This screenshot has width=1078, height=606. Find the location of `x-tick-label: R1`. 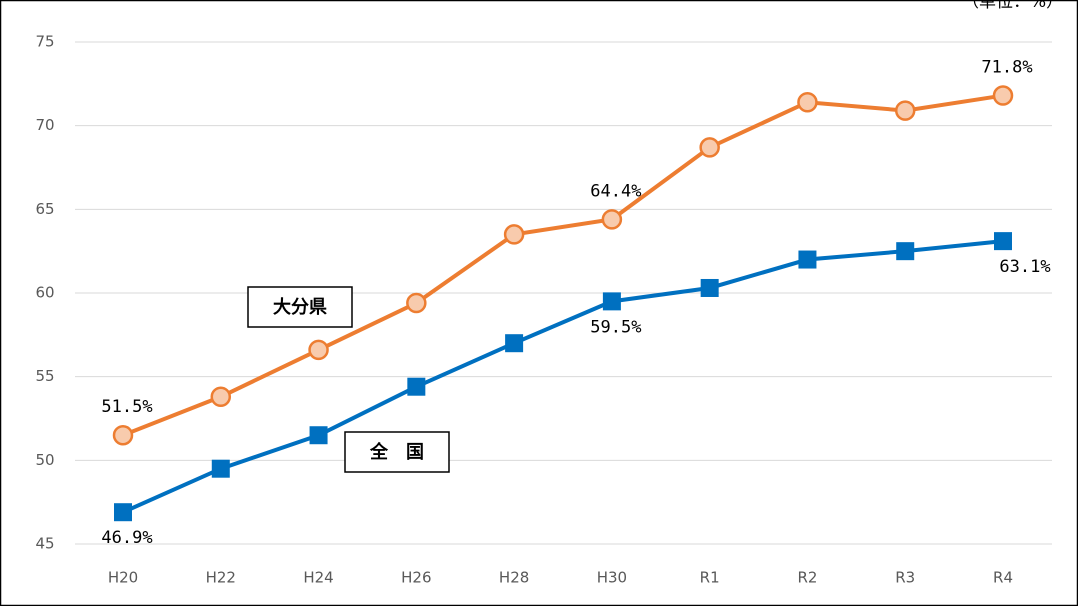

x-tick-label: R1 is located at coordinates (710, 578).